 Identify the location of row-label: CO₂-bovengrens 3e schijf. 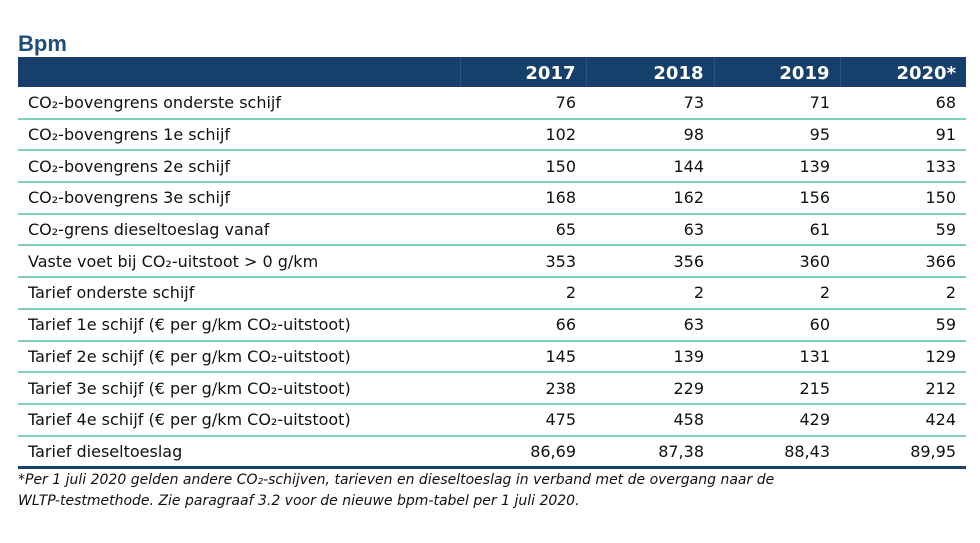
(239, 198).